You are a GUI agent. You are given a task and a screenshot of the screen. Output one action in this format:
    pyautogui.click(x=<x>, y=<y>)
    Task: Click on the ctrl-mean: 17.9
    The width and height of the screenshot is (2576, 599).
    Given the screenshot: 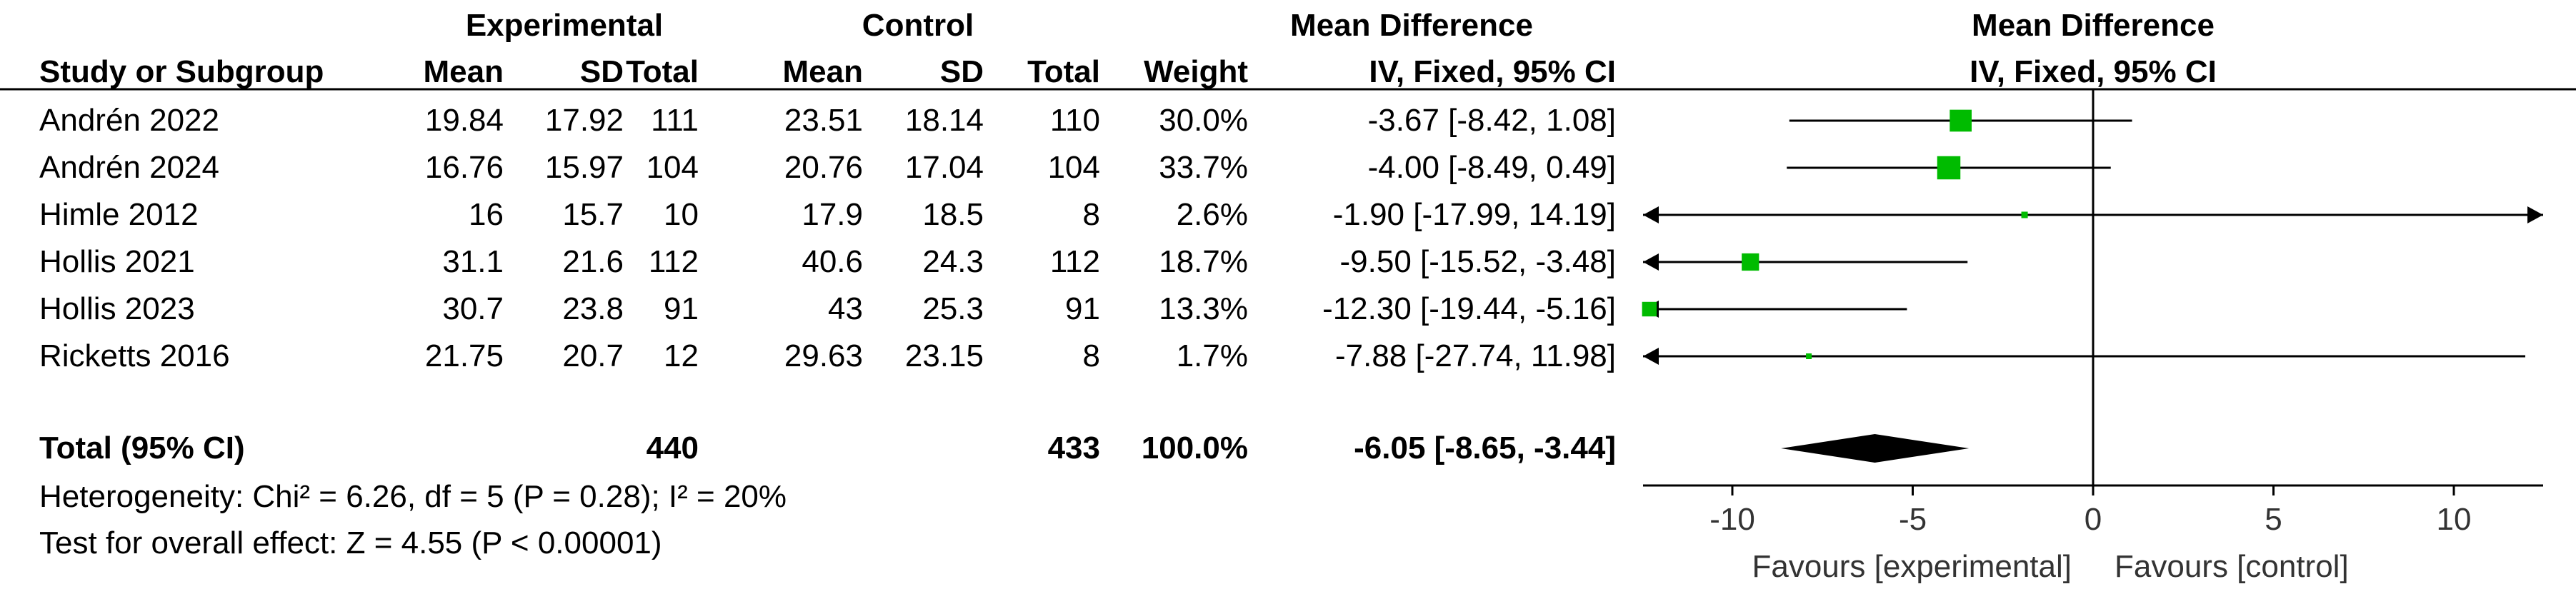 What is the action you would take?
    pyautogui.click(x=833, y=214)
    